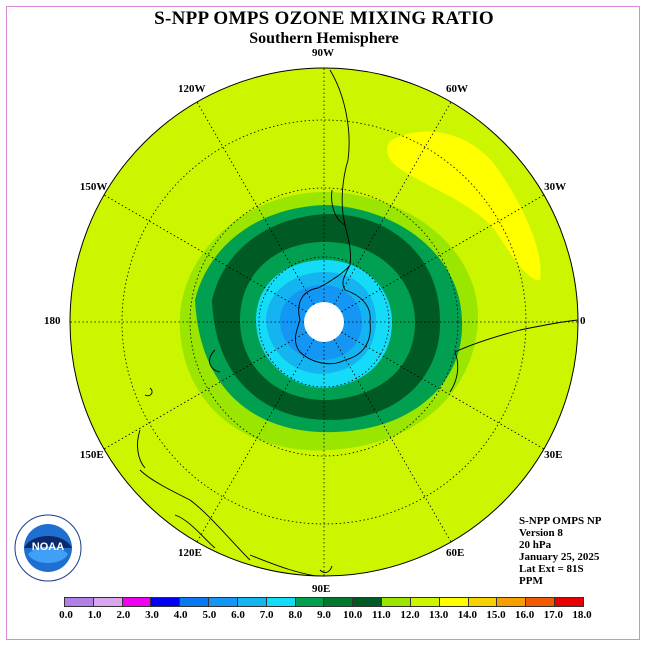 This screenshot has height=648, width=648. I want to click on version-label: Version 8, so click(541, 533).